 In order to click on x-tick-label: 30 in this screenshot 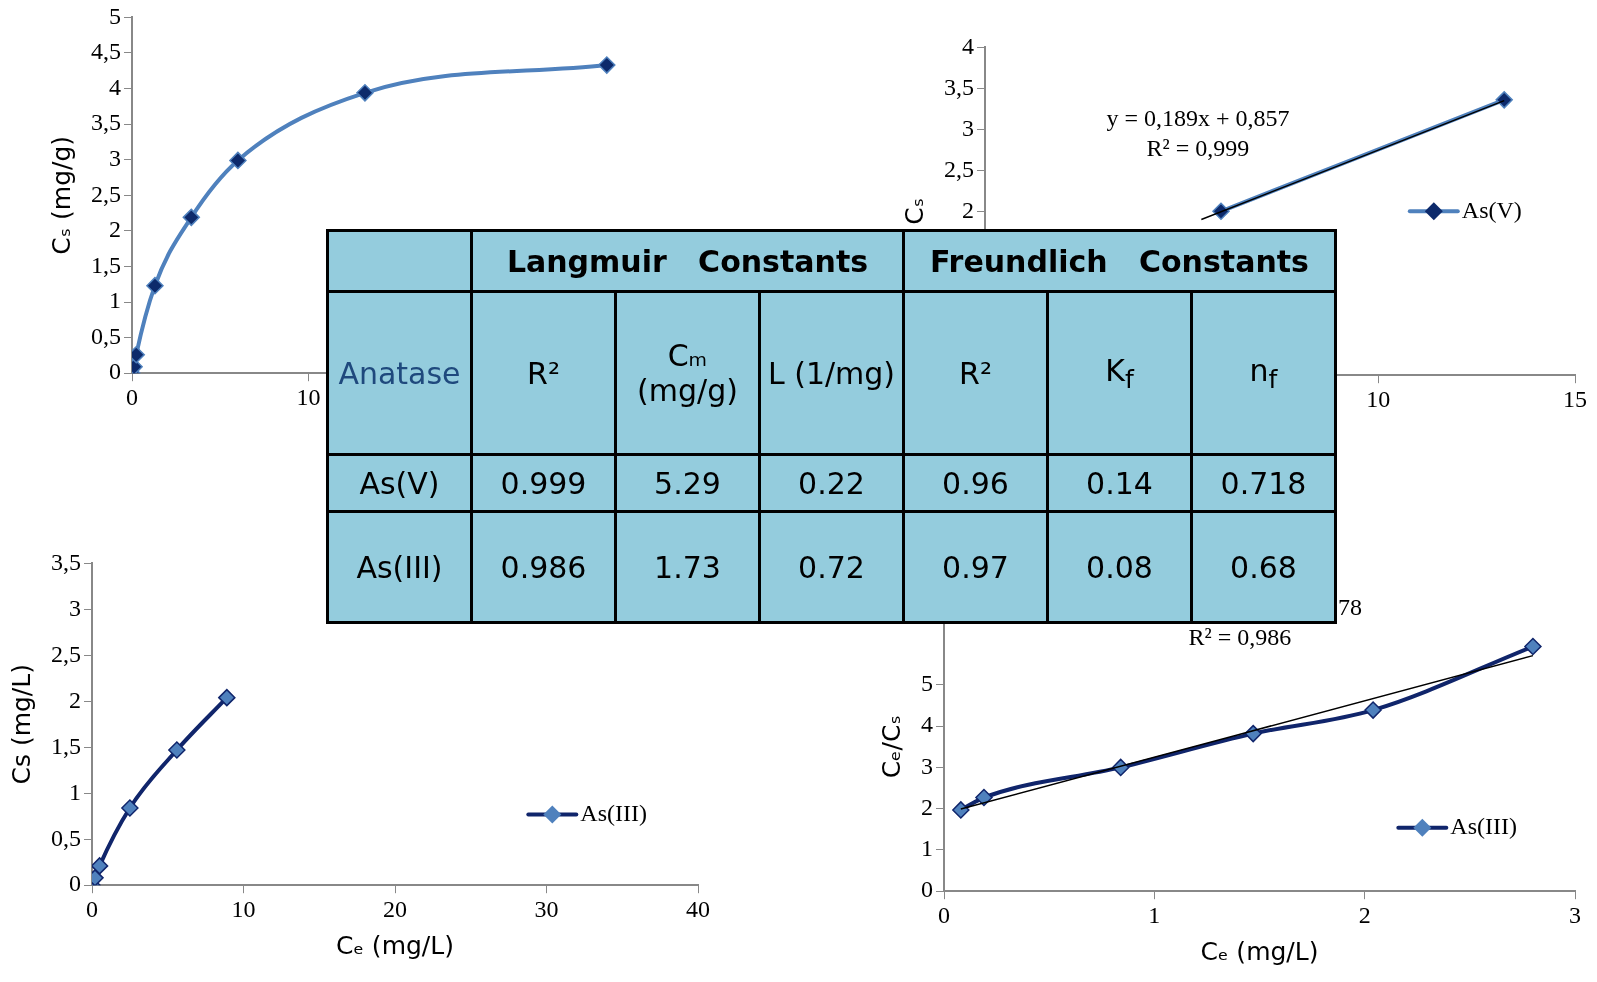, I will do `click(546, 908)`.